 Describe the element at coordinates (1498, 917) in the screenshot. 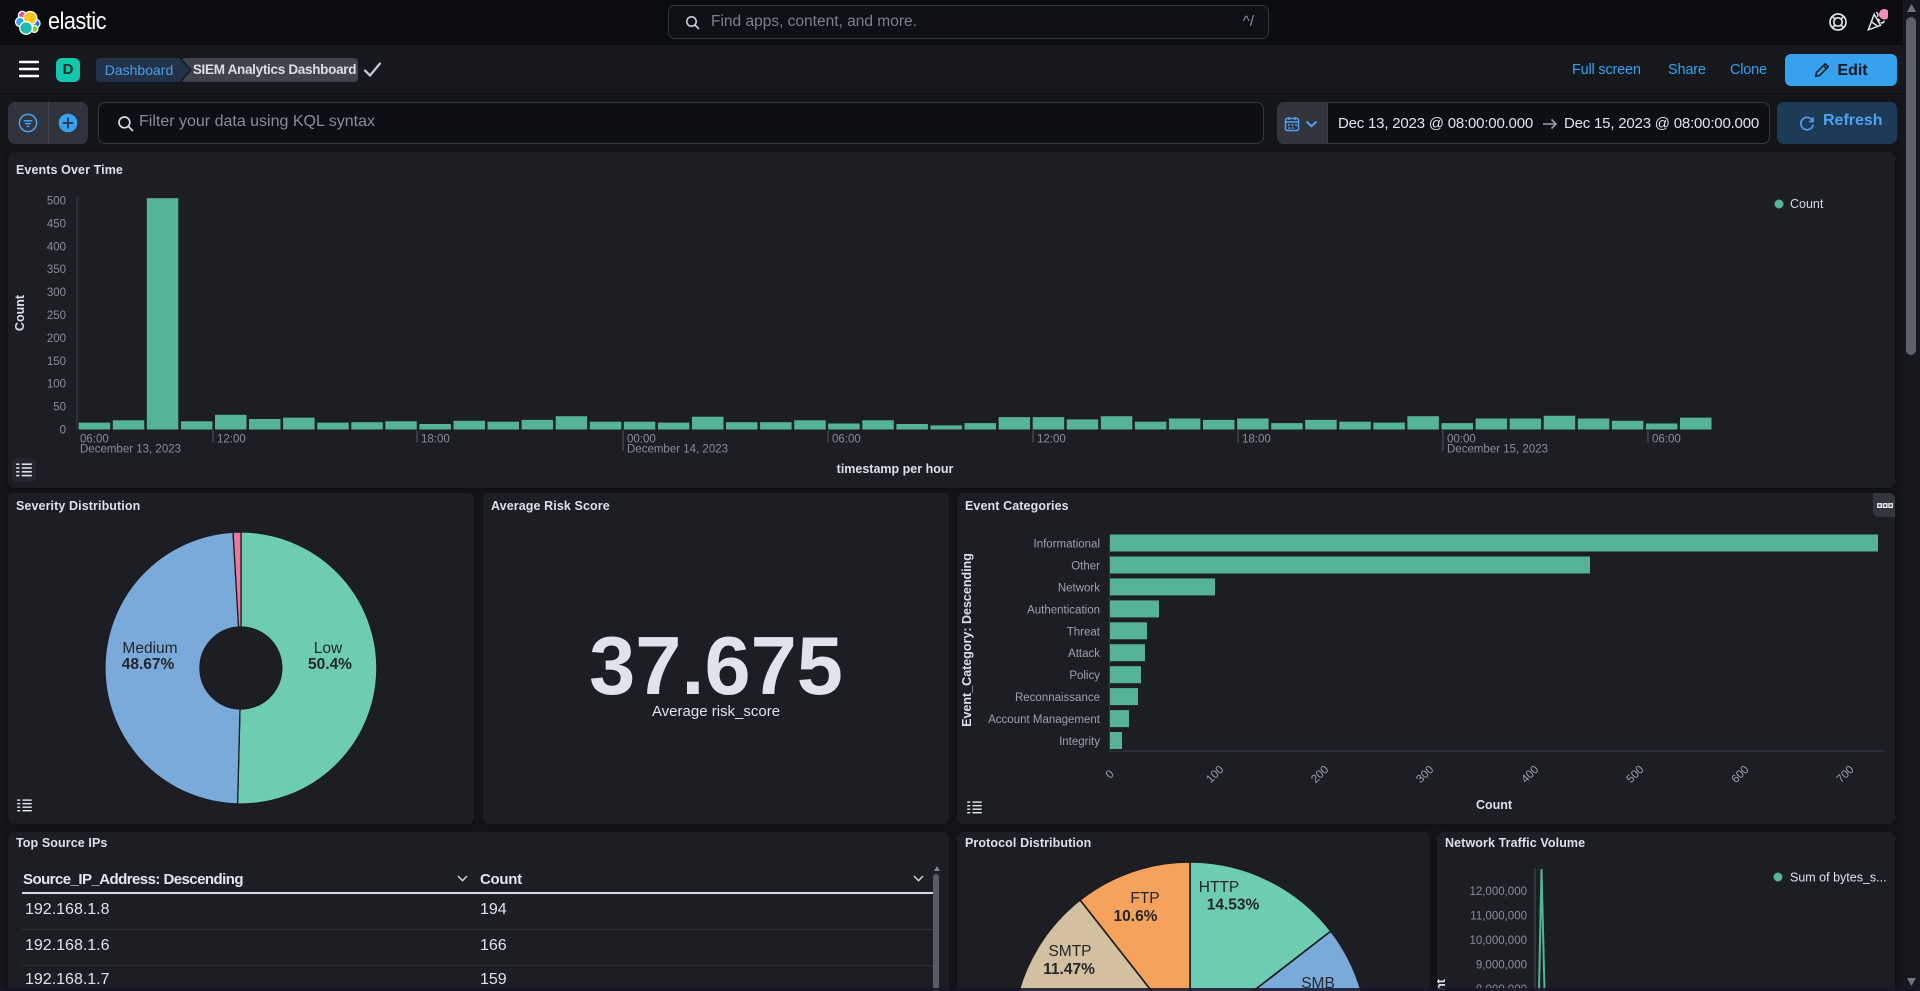

I see `svg-text: 11,000,000` at that location.